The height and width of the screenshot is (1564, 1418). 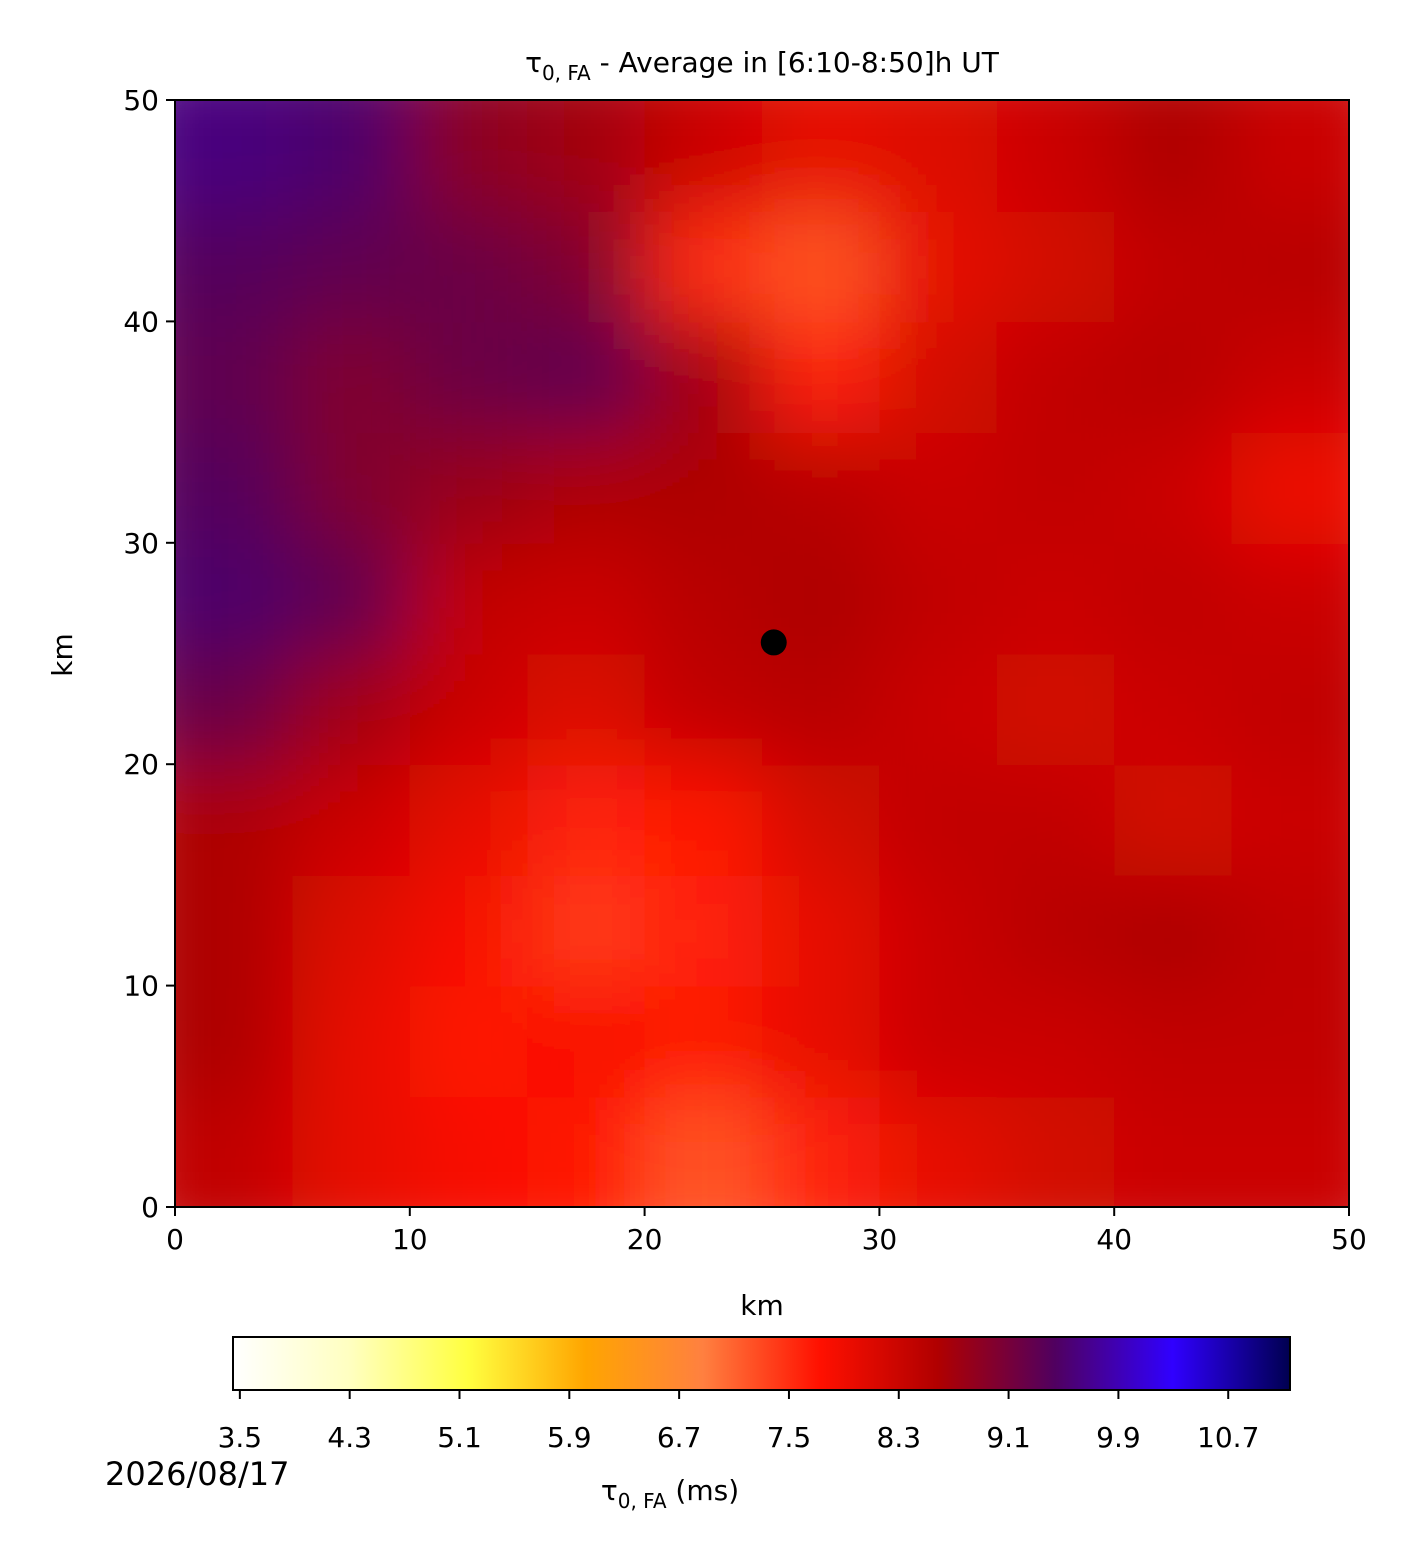 What do you see at coordinates (899, 1437) in the screenshot?
I see `colorbar-tick-label: 8.3` at bounding box center [899, 1437].